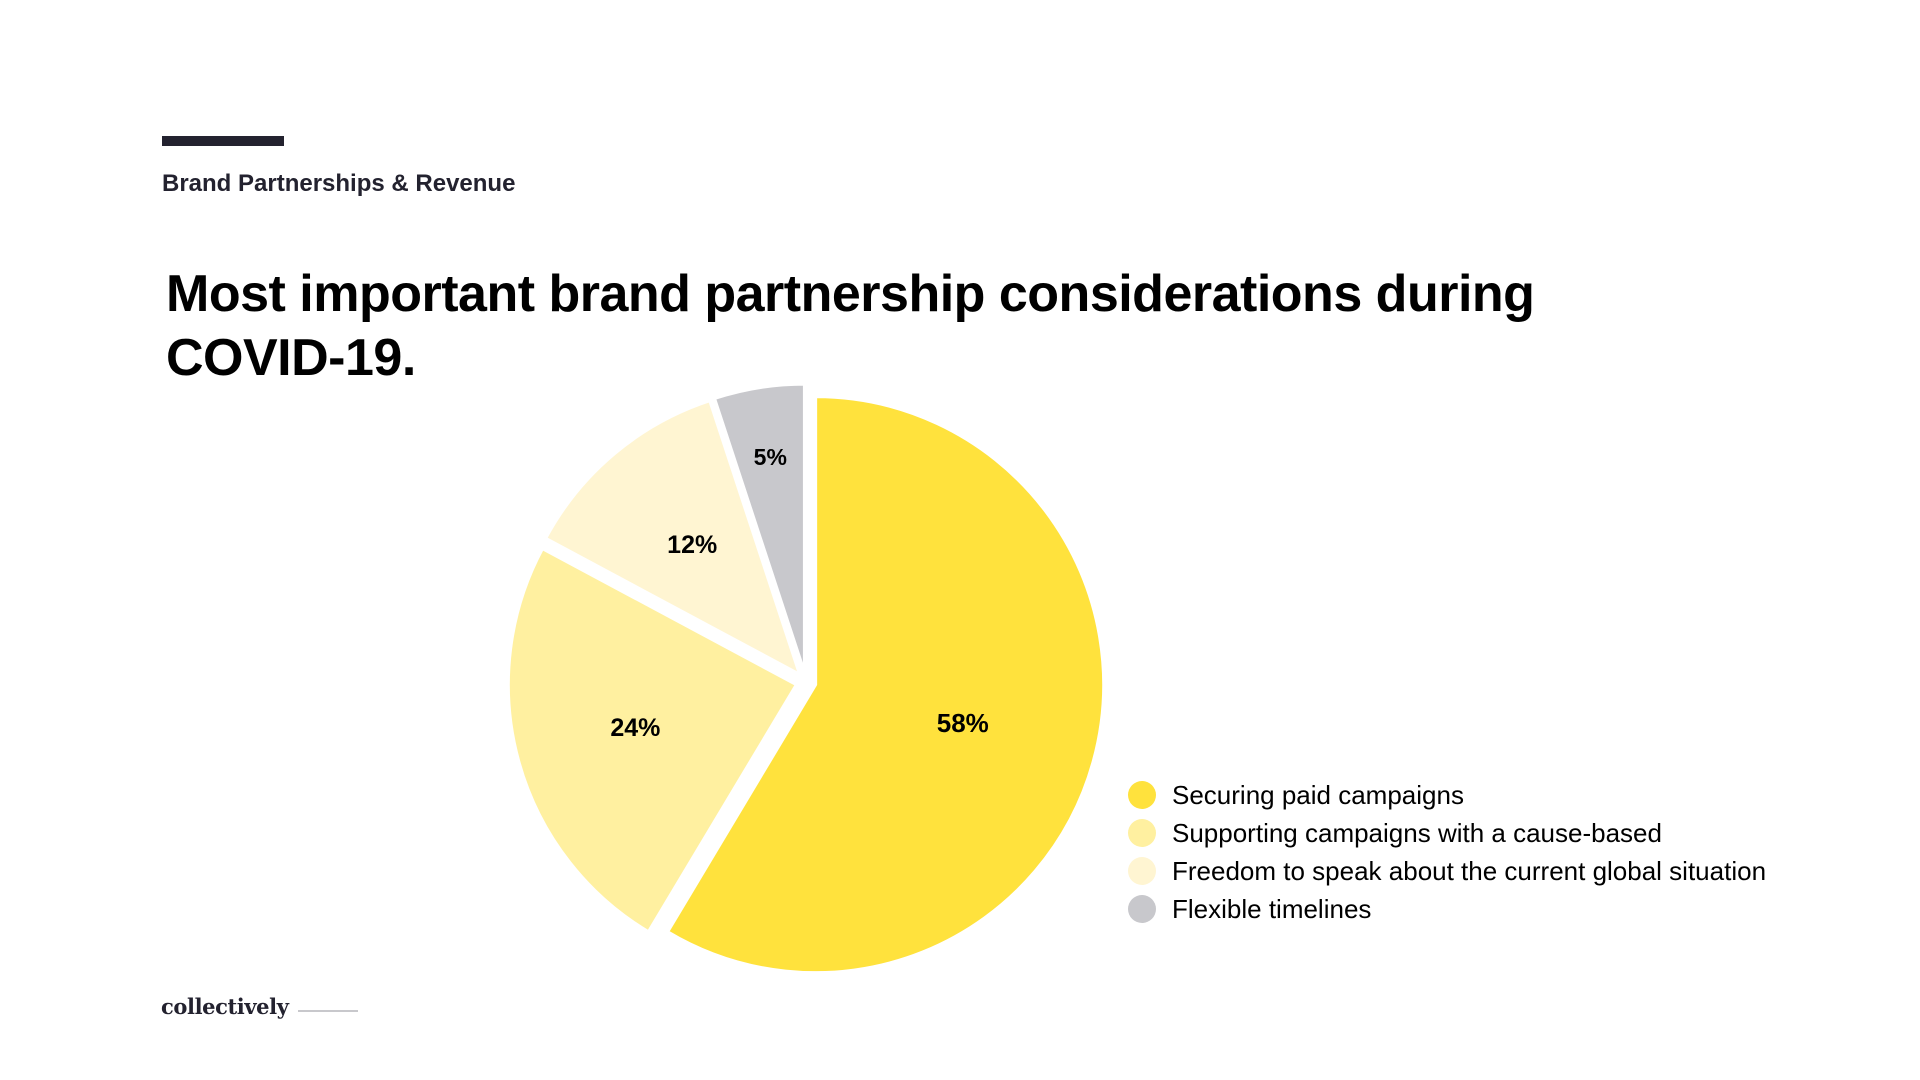 This screenshot has width=1920, height=1080. I want to click on footer-divider, so click(328, 1011).